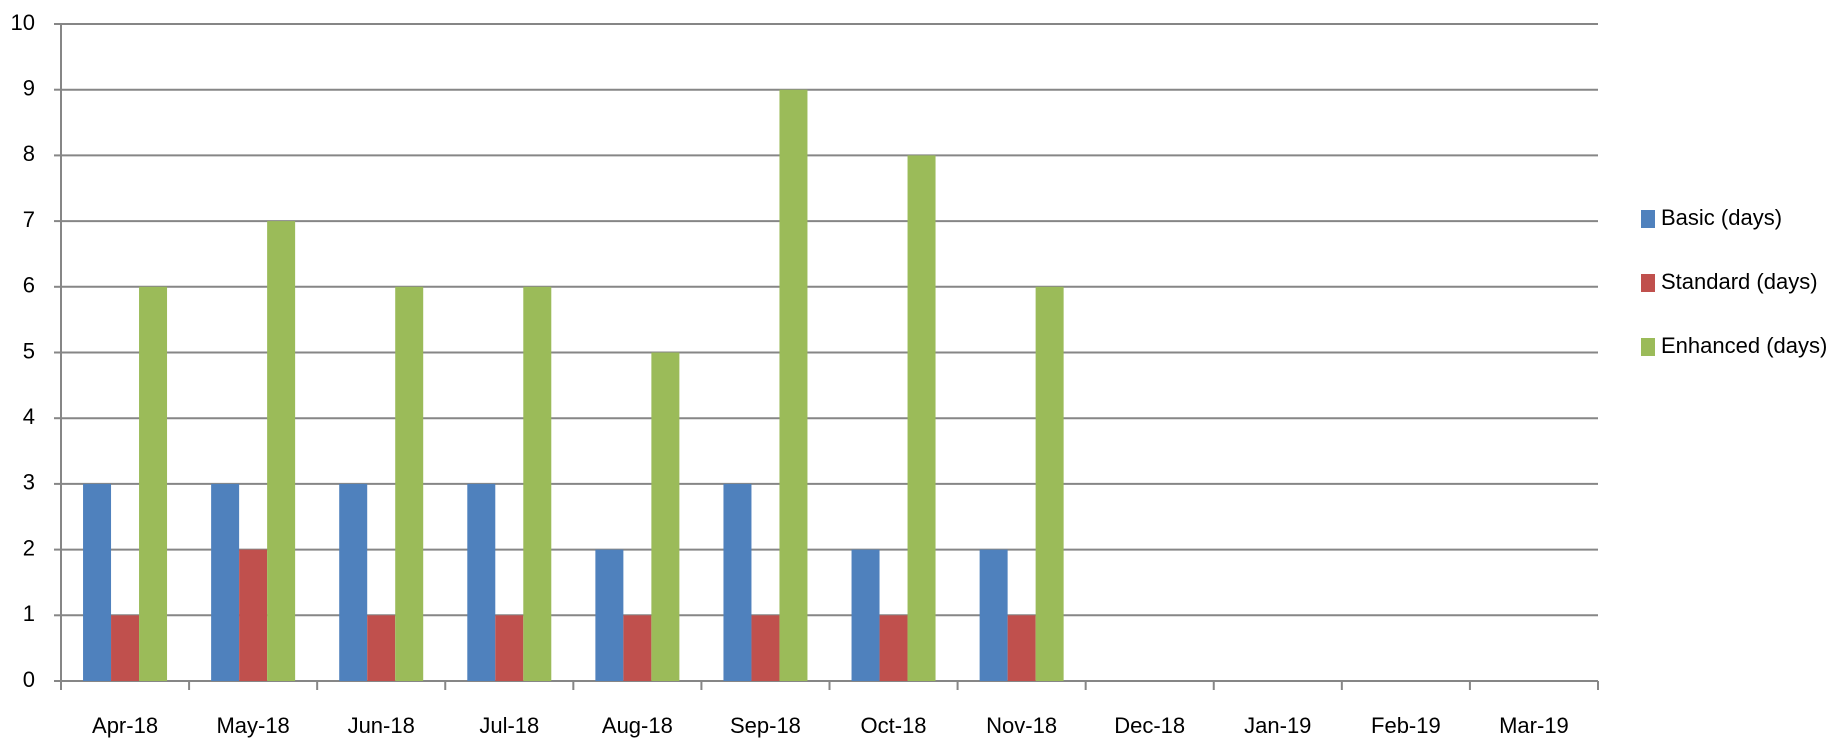  Describe the element at coordinates (125, 725) in the screenshot. I see `x-tick-label: Apr-18` at that location.